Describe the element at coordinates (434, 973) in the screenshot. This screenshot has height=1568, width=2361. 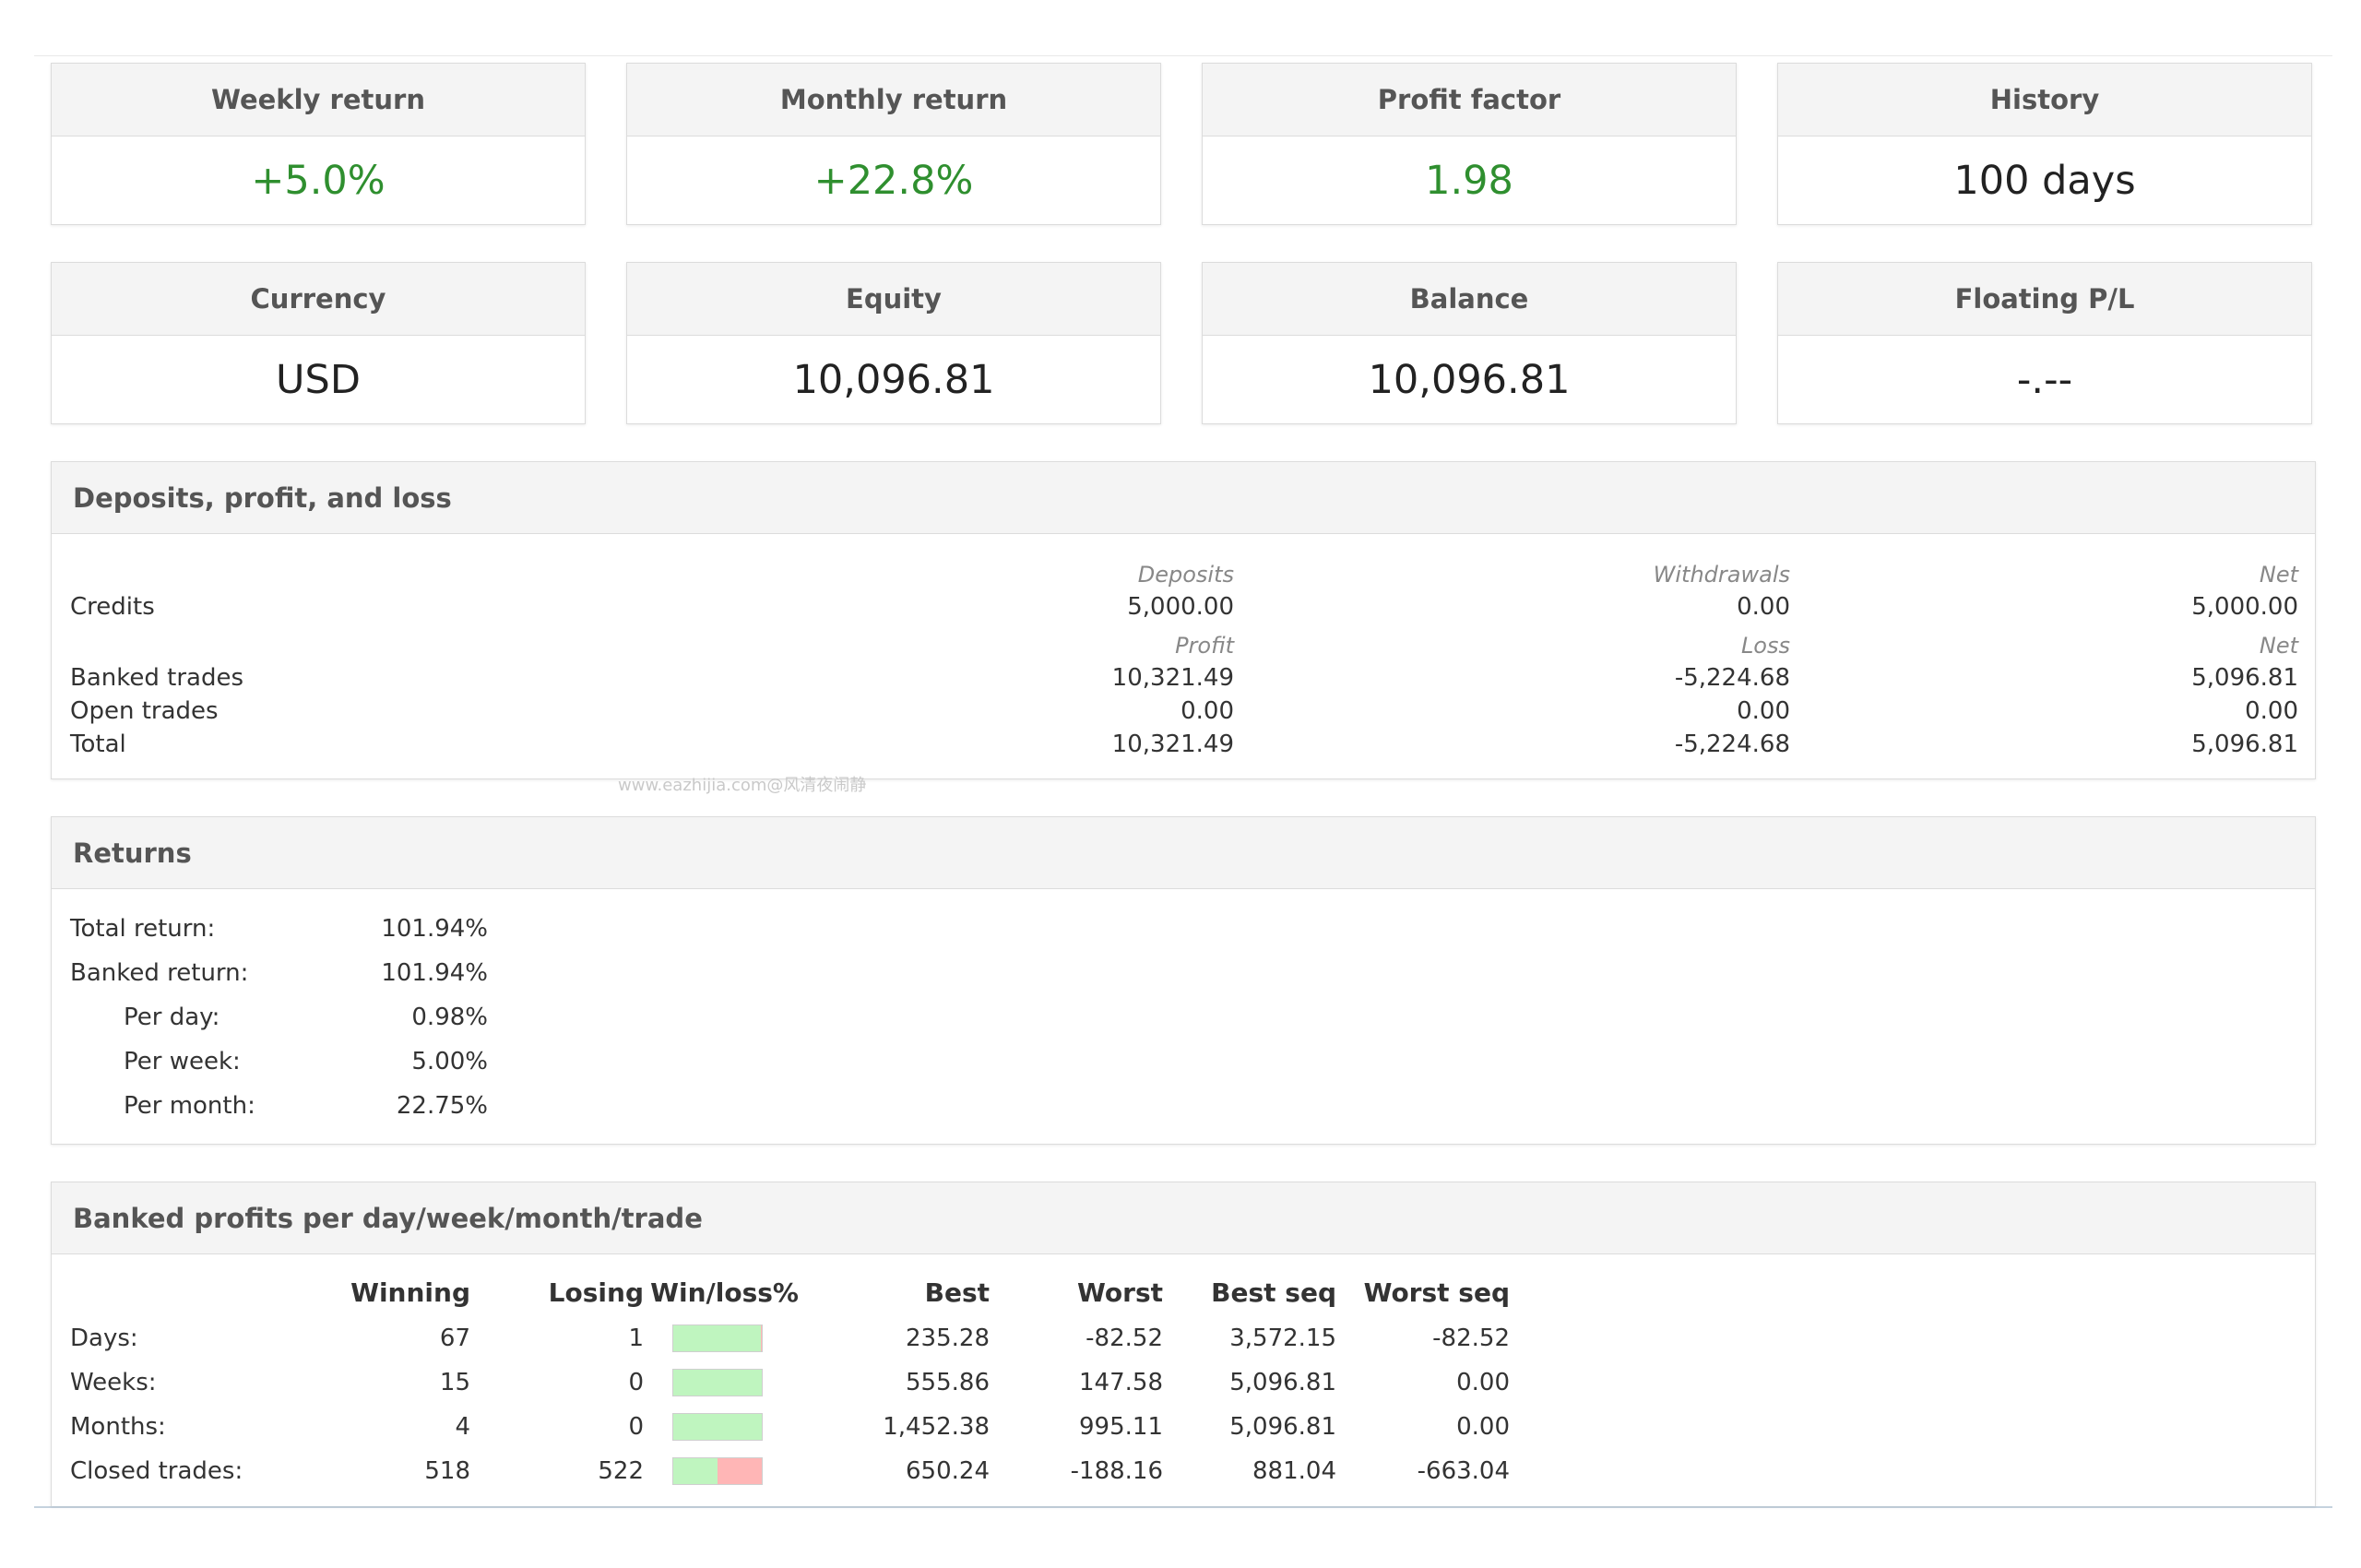
I see `banked-return-value: 101.94%` at that location.